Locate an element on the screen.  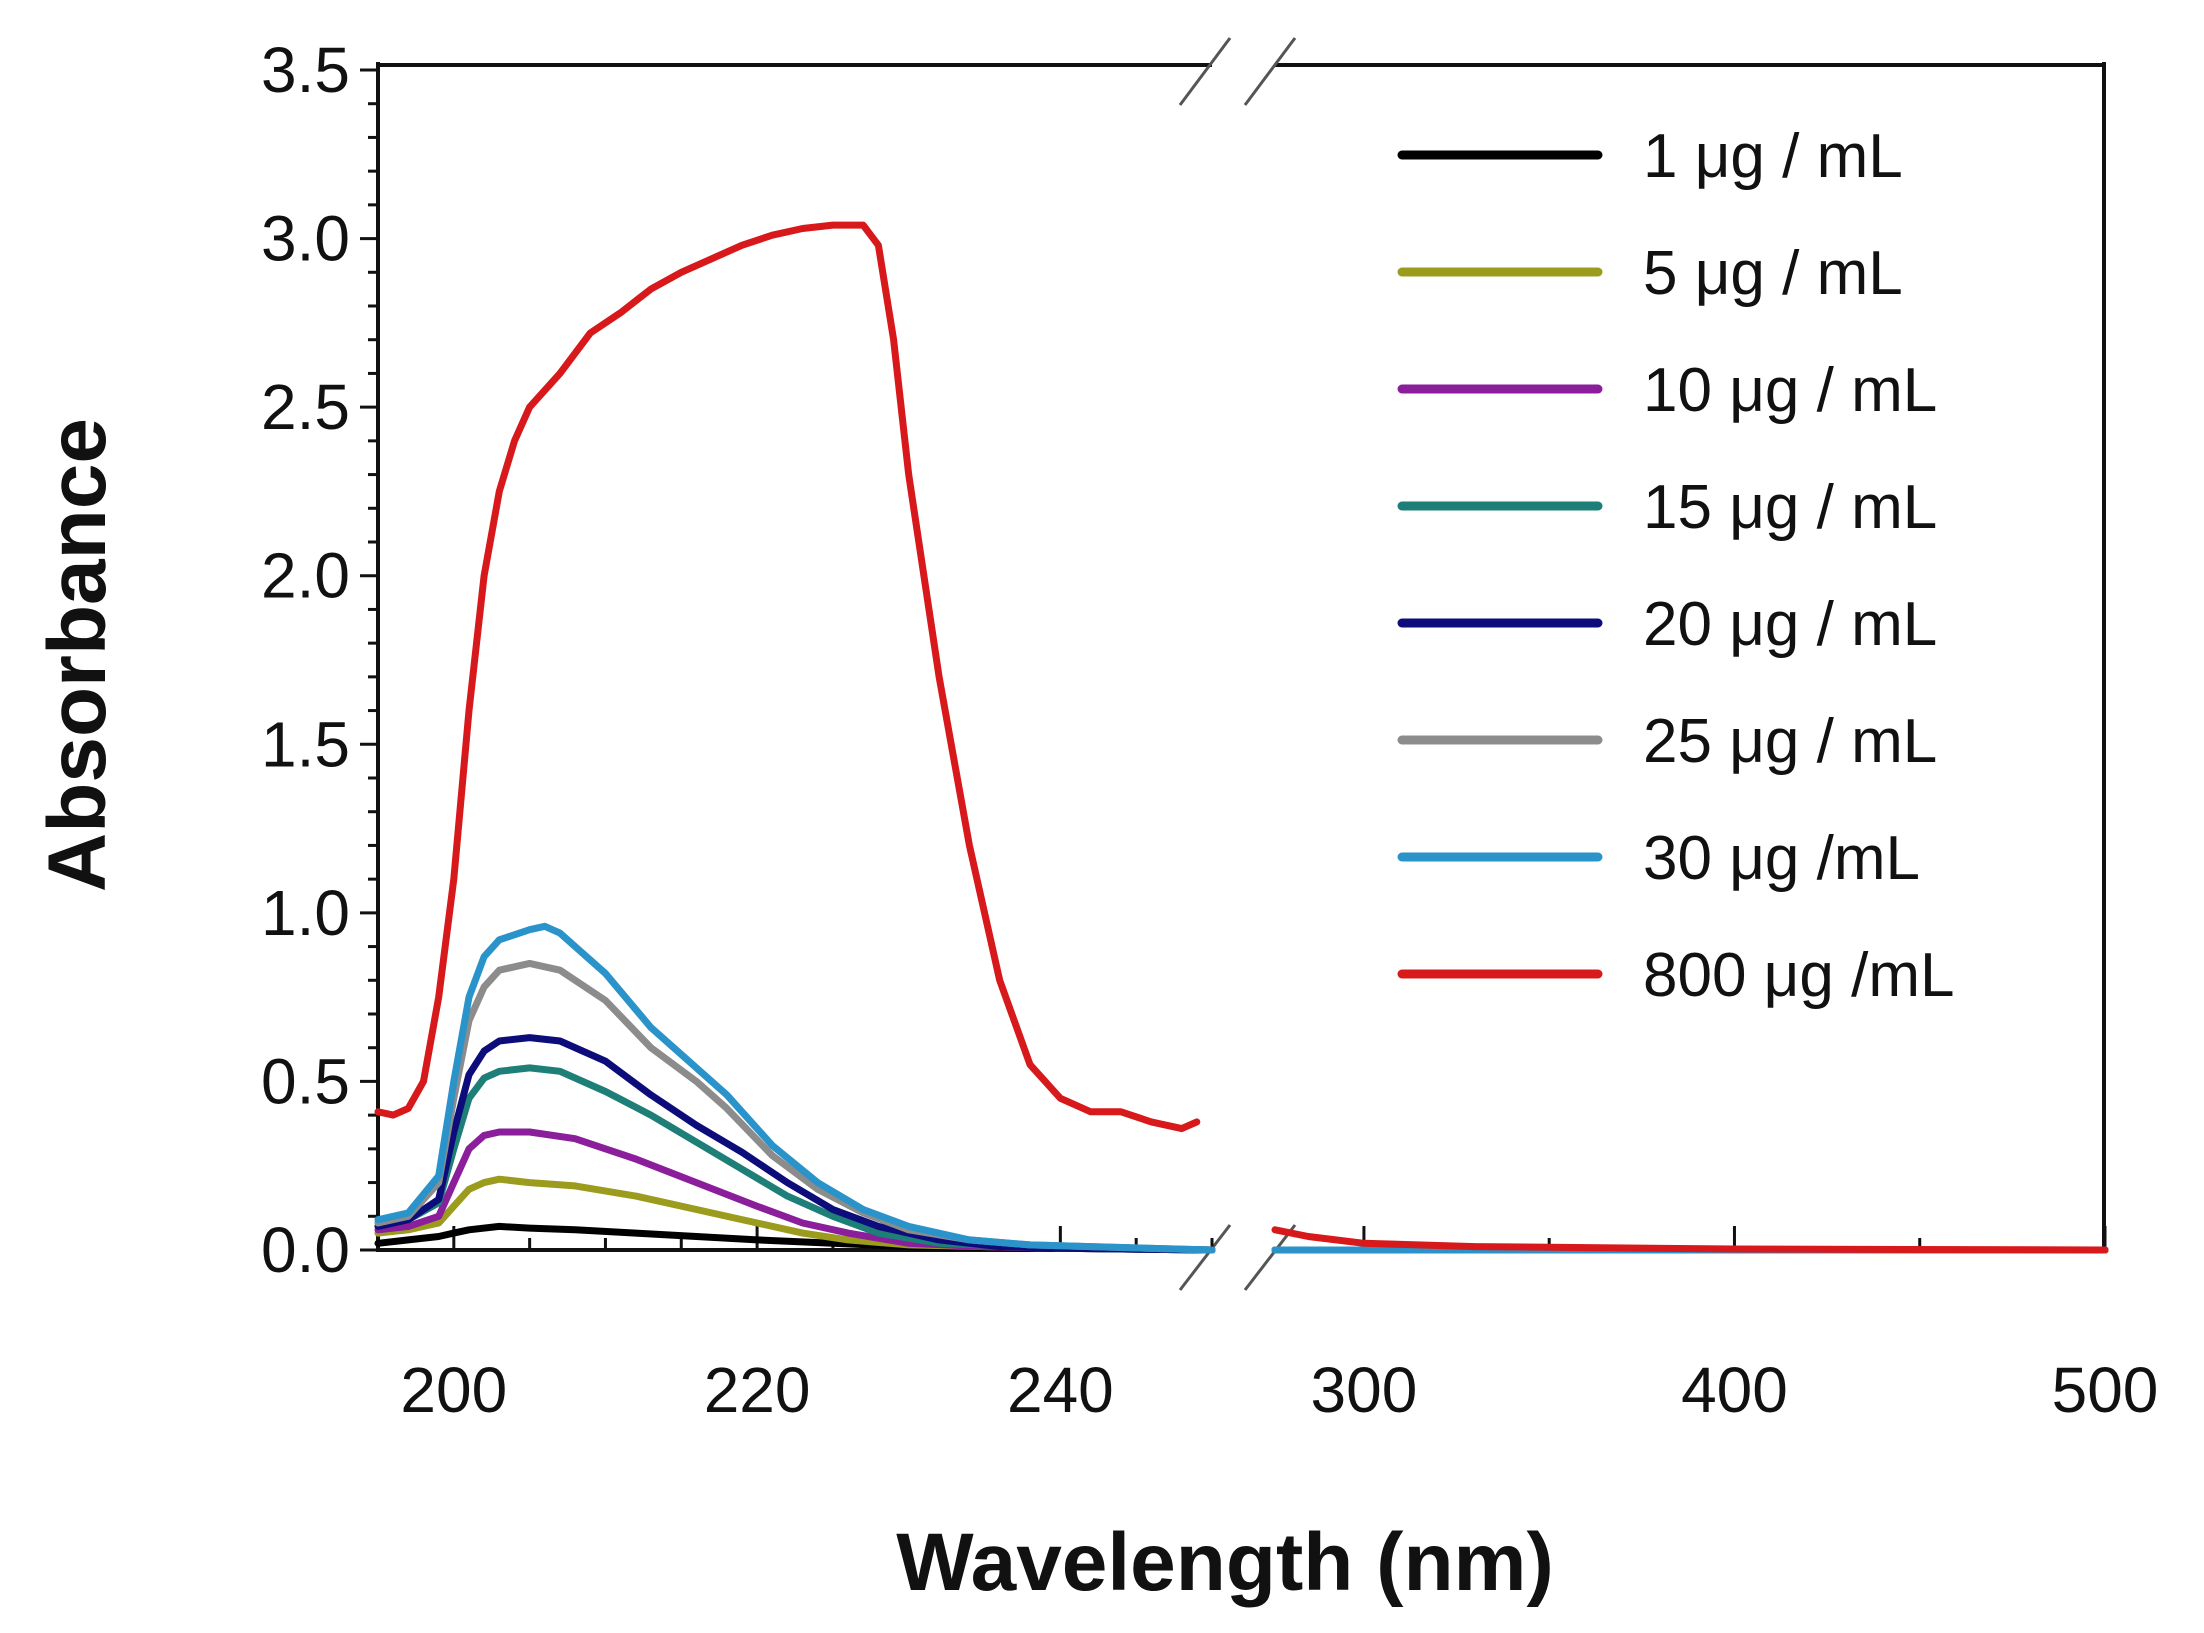
x-tick-label: 500 is located at coordinates (2105, 1390).